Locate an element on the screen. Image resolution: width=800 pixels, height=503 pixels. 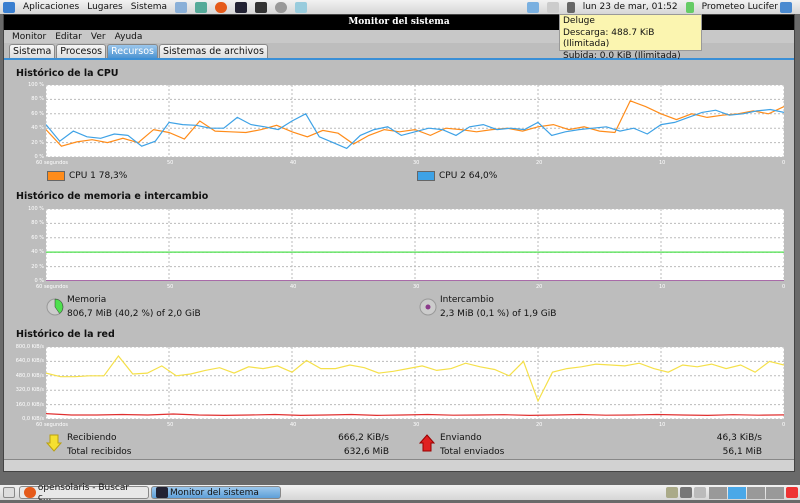
menu-aplicaciones: Aplicaciones is located at coordinates (51, 7).